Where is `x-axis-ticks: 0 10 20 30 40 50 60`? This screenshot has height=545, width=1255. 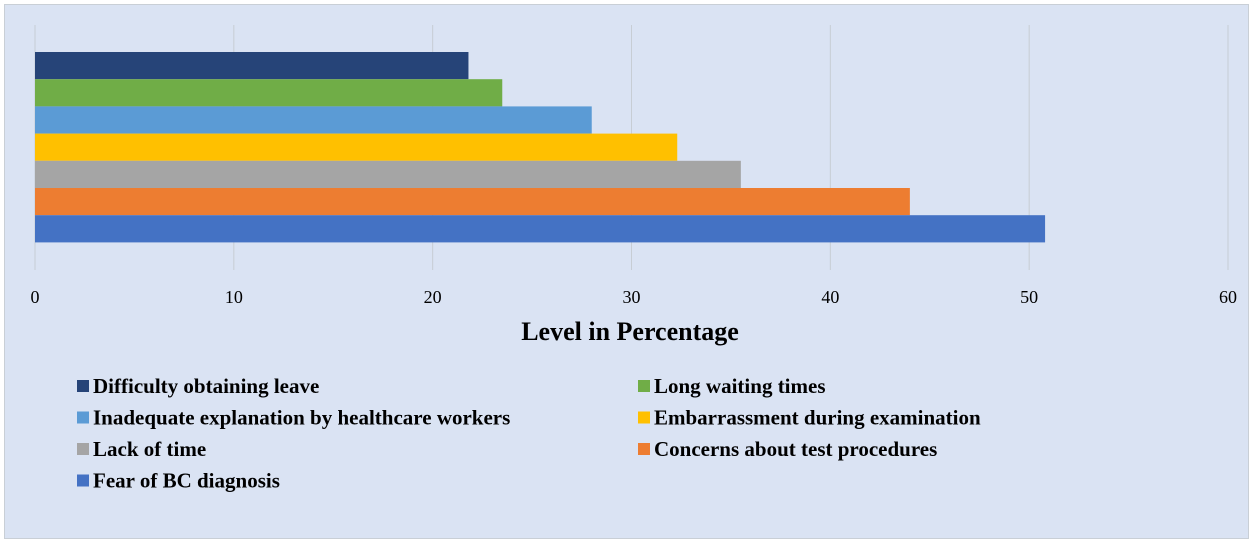
x-axis-ticks: 0 10 20 30 40 50 60 is located at coordinates (634, 297).